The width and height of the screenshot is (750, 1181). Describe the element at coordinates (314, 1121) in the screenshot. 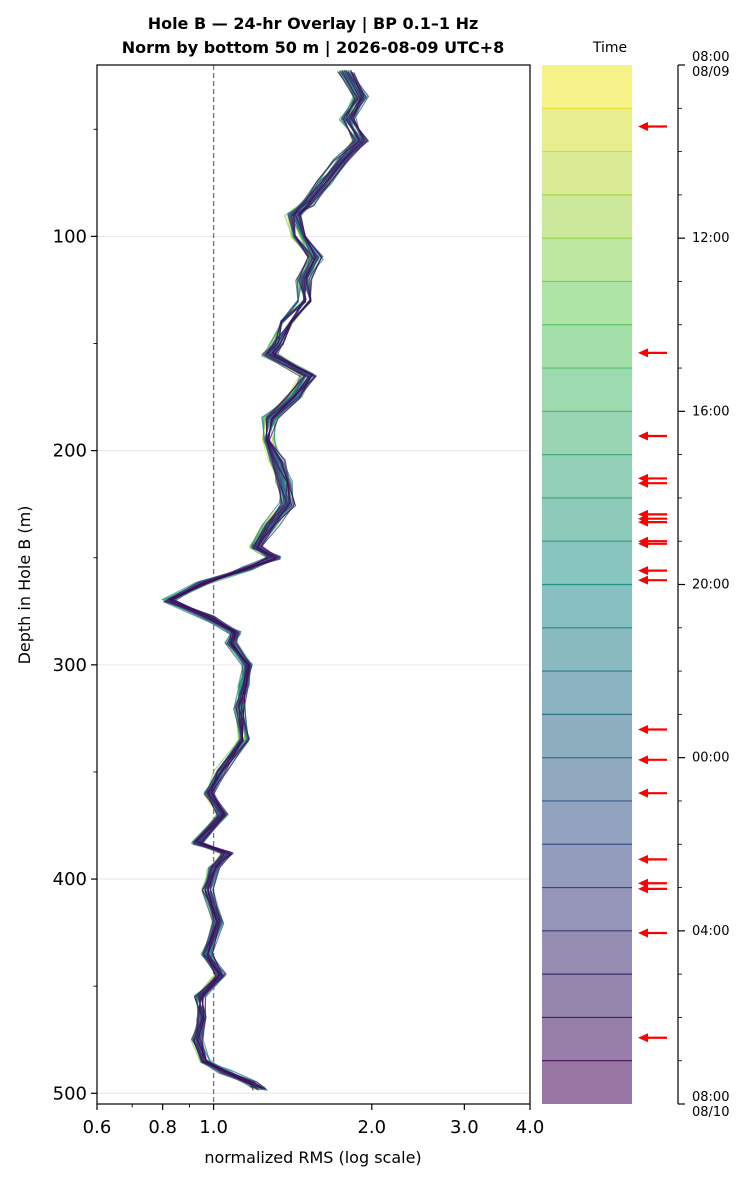

I see `x-axis: 0.6 0.8 1.0 2.0 3.0 4.0` at that location.